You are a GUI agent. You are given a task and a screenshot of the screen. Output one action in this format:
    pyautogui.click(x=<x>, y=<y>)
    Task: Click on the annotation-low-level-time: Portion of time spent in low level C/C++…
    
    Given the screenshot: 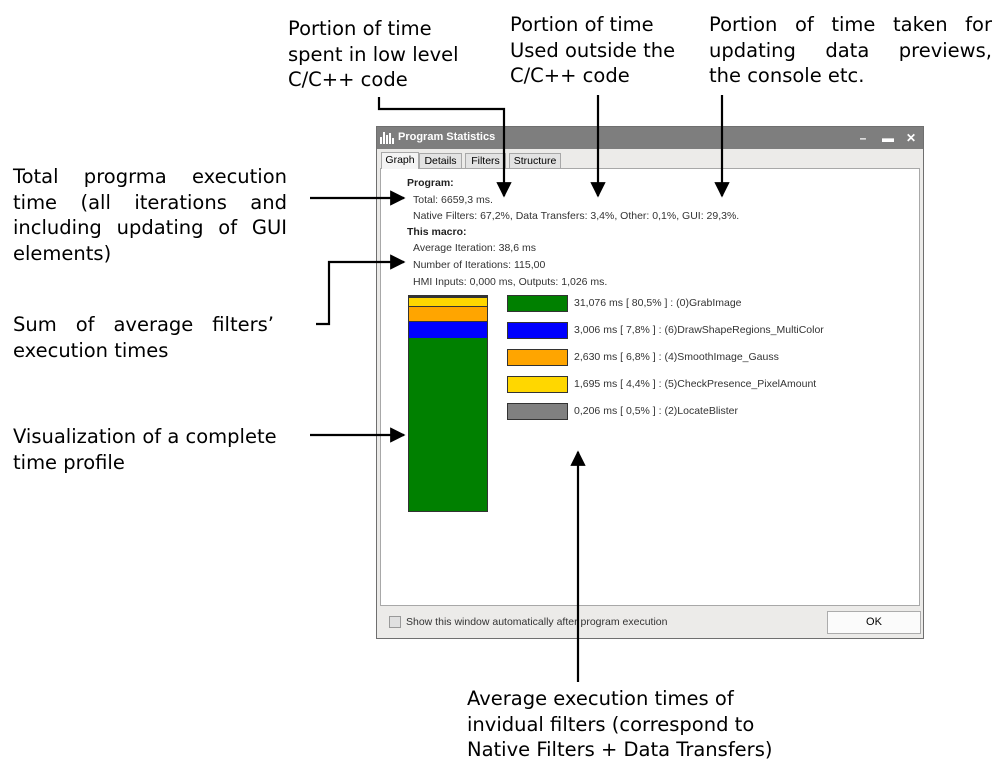 What is the action you would take?
    pyautogui.click(x=373, y=54)
    